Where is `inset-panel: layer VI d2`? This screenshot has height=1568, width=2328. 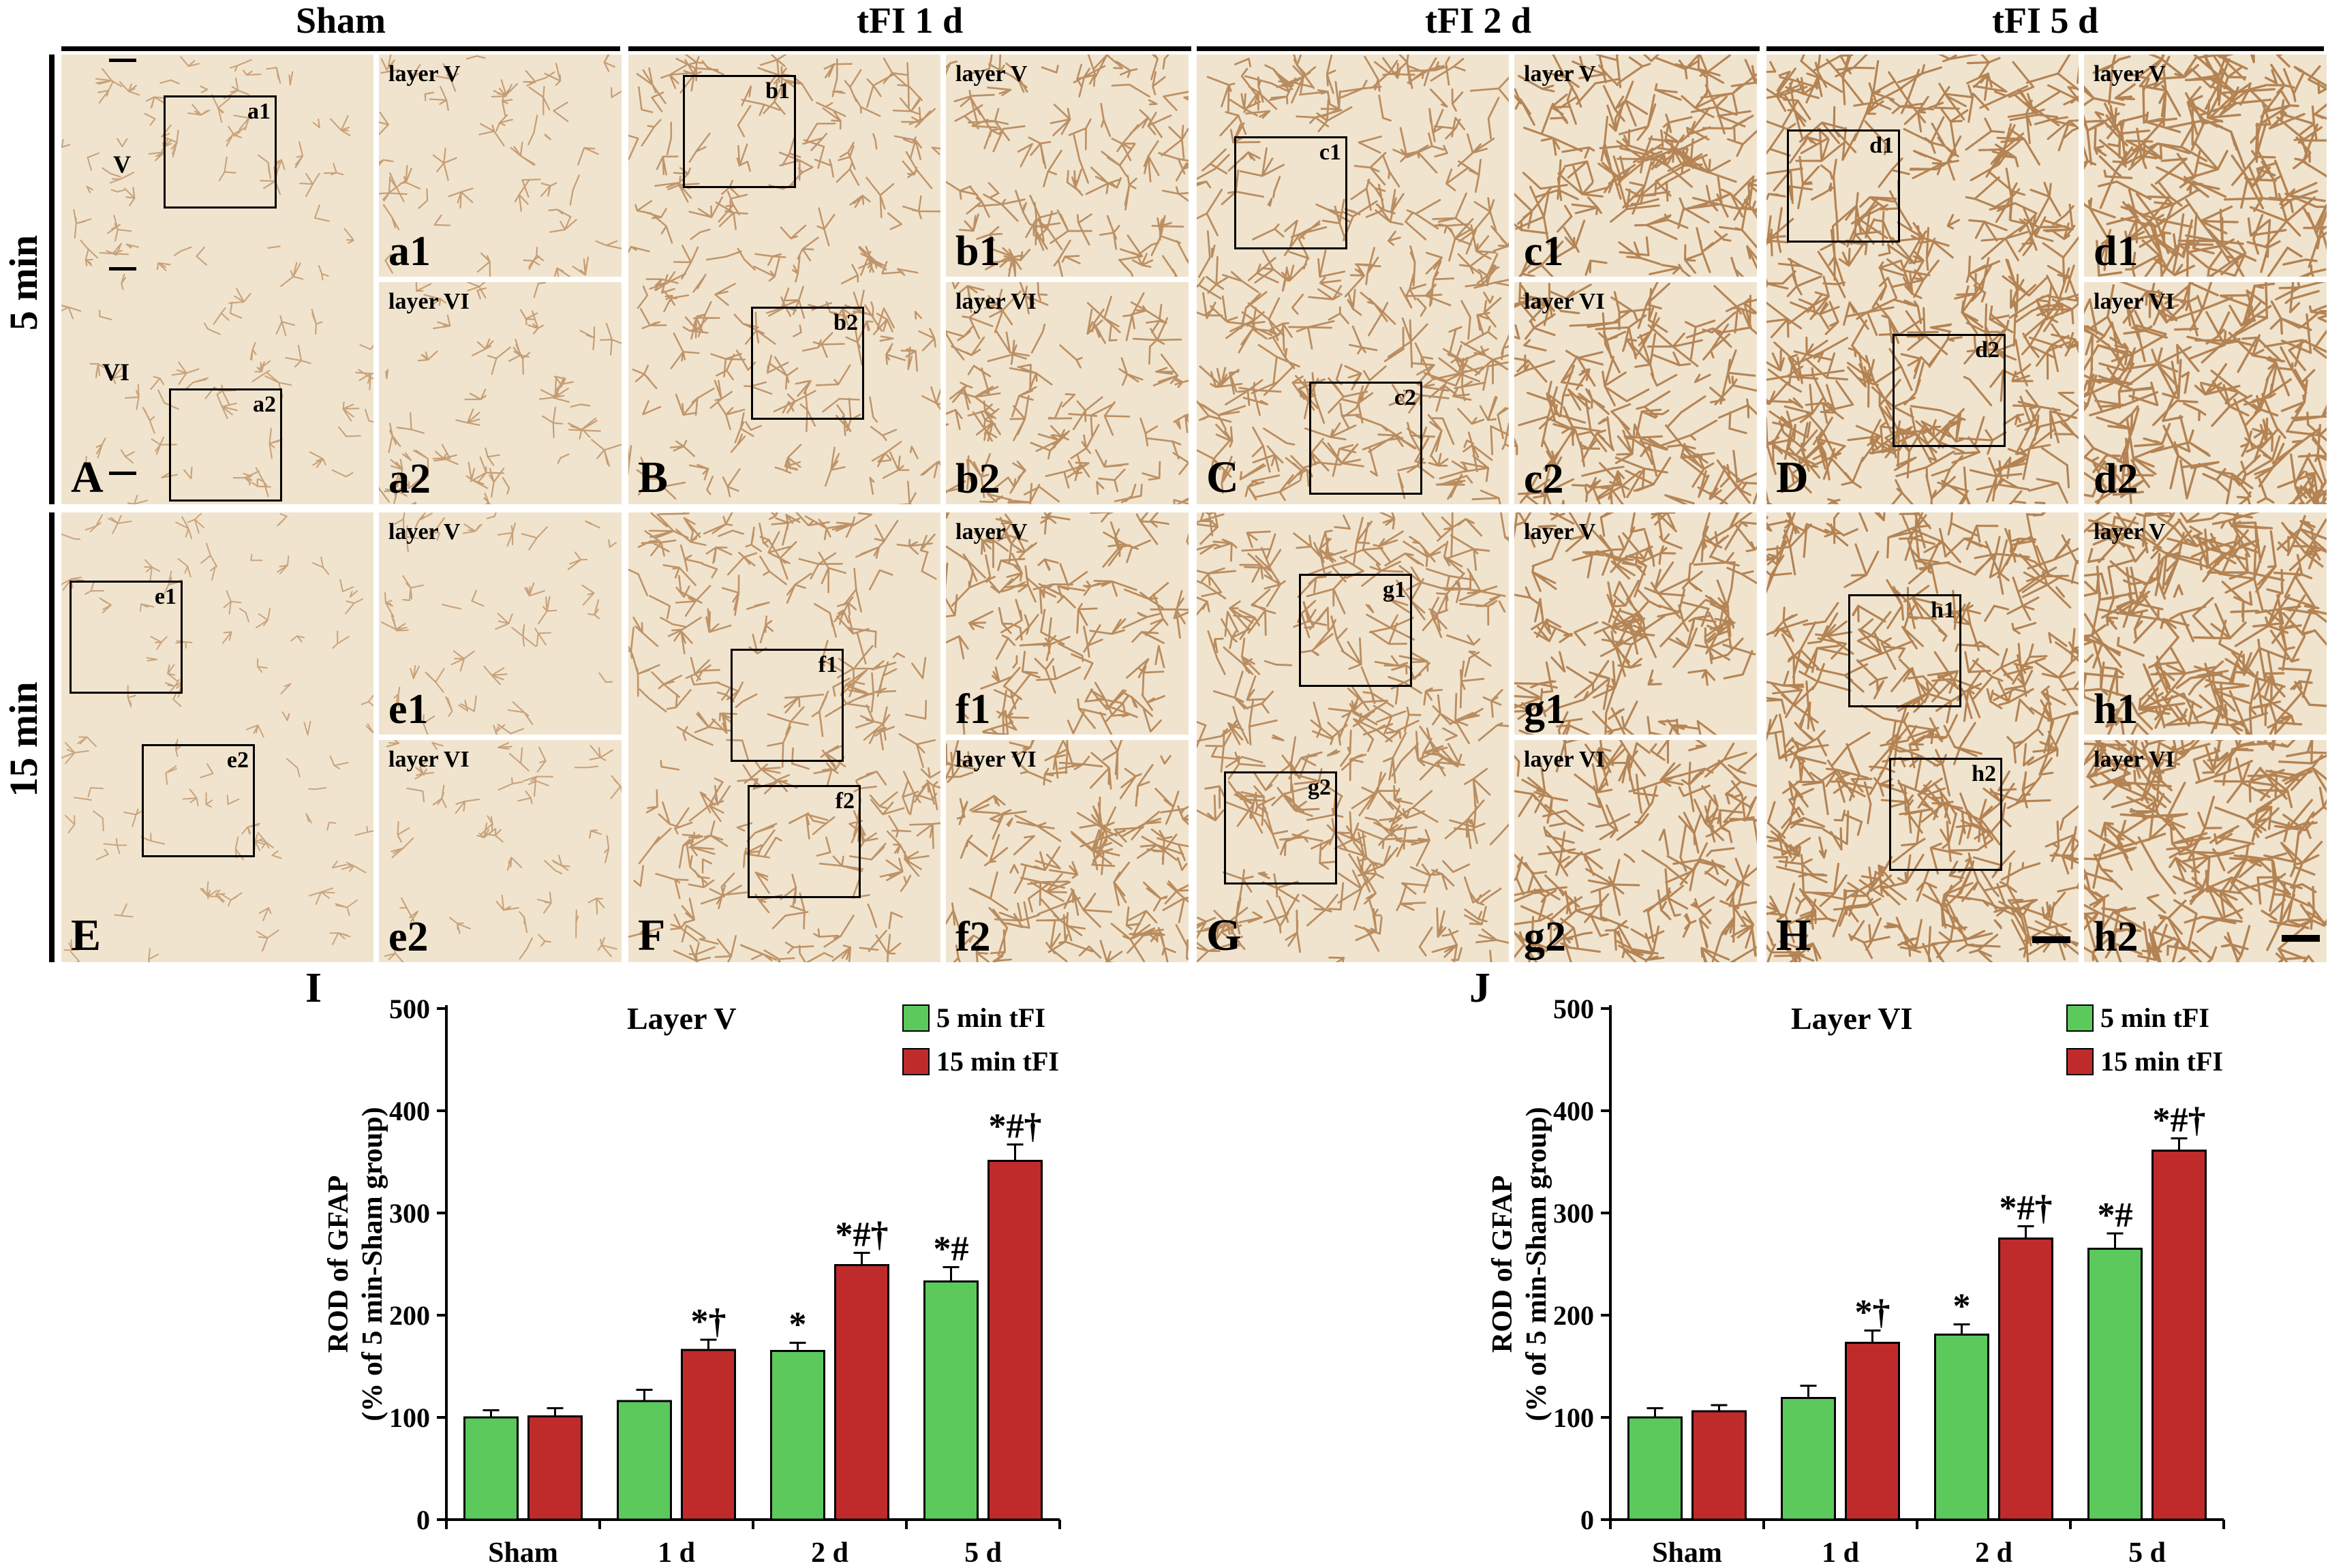
inset-panel: layer VI d2 is located at coordinates (2205, 393).